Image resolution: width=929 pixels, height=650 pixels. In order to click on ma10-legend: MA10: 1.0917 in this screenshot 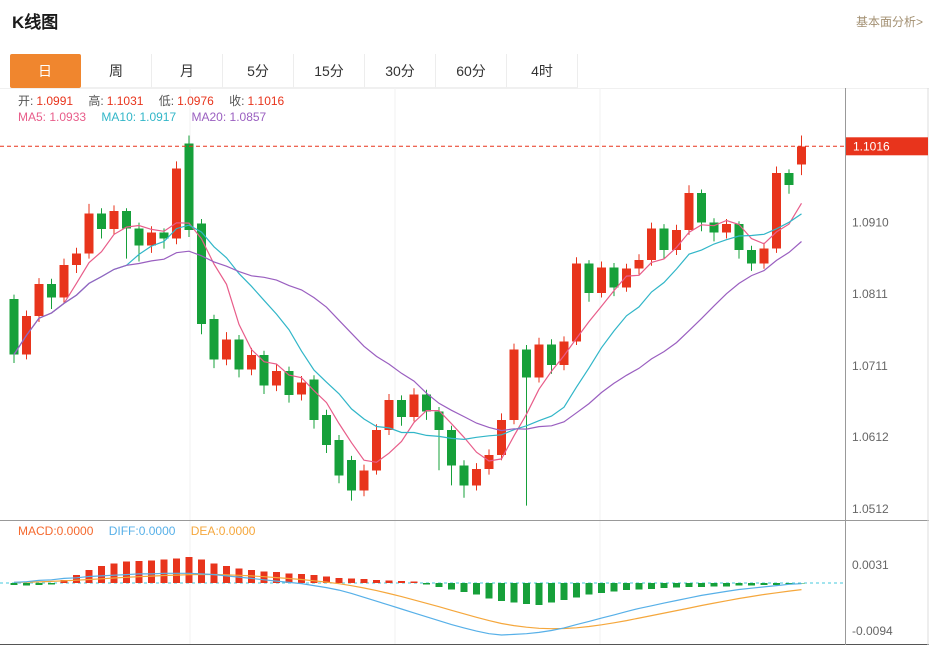, I will do `click(139, 117)`.